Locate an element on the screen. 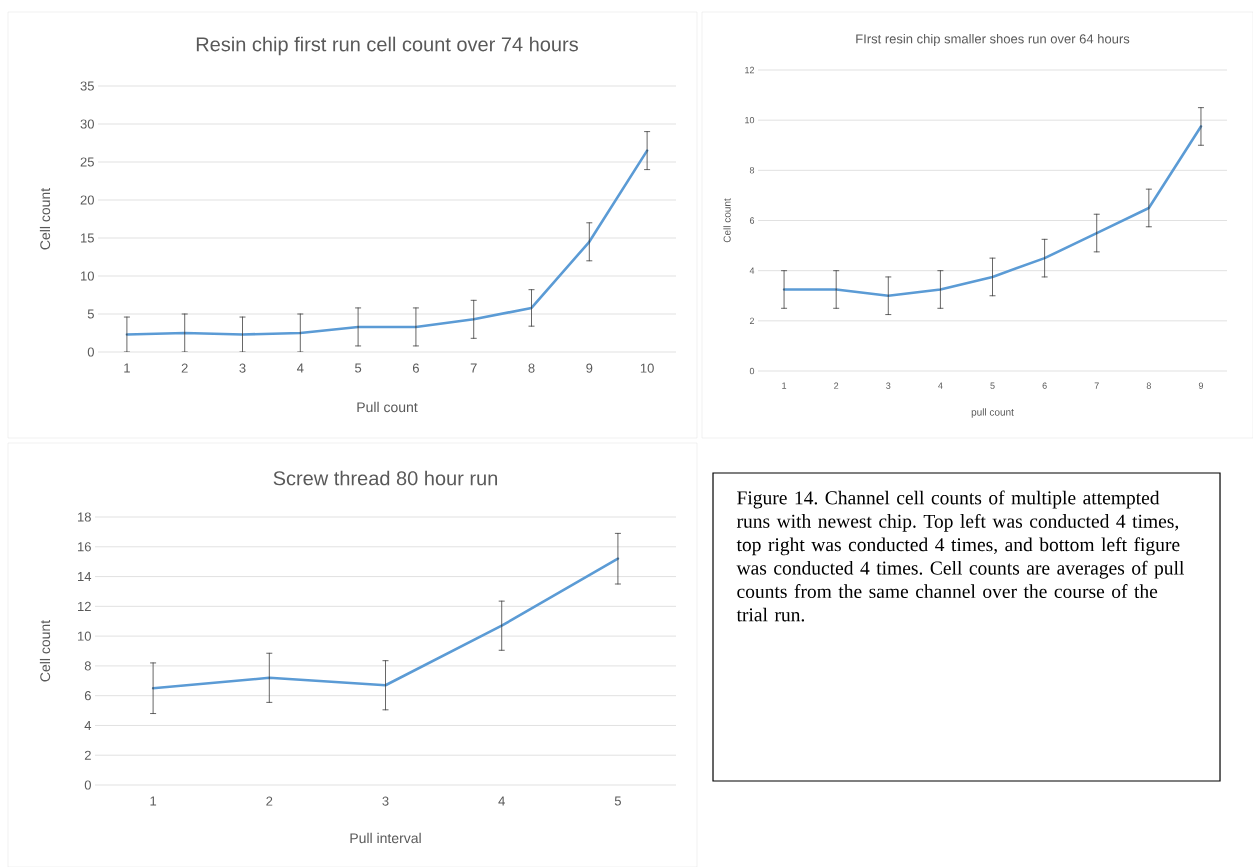  chart-title: Resin chip first run cell count over 74 hours is located at coordinates (387, 46).